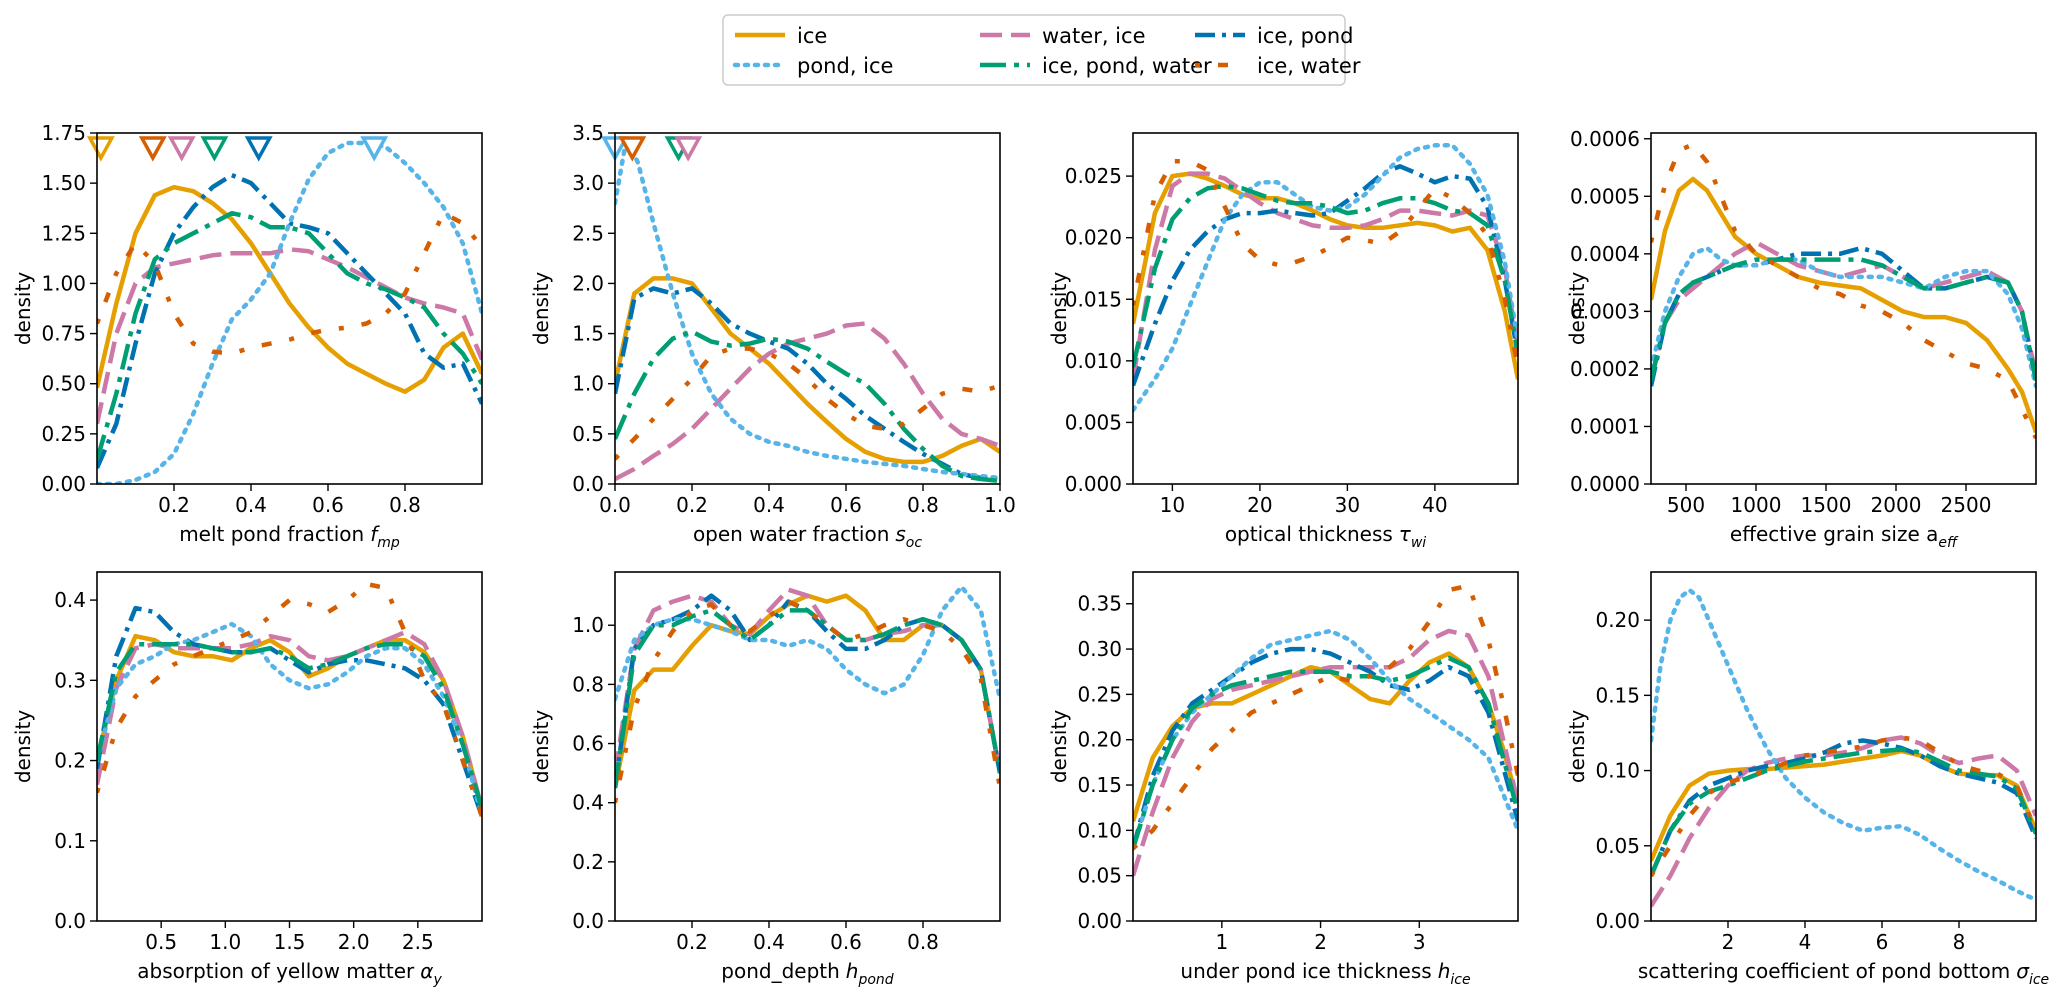 The width and height of the screenshot is (2067, 995). What do you see at coordinates (63, 434) in the screenshot?
I see `y-tick-label: 0.25` at bounding box center [63, 434].